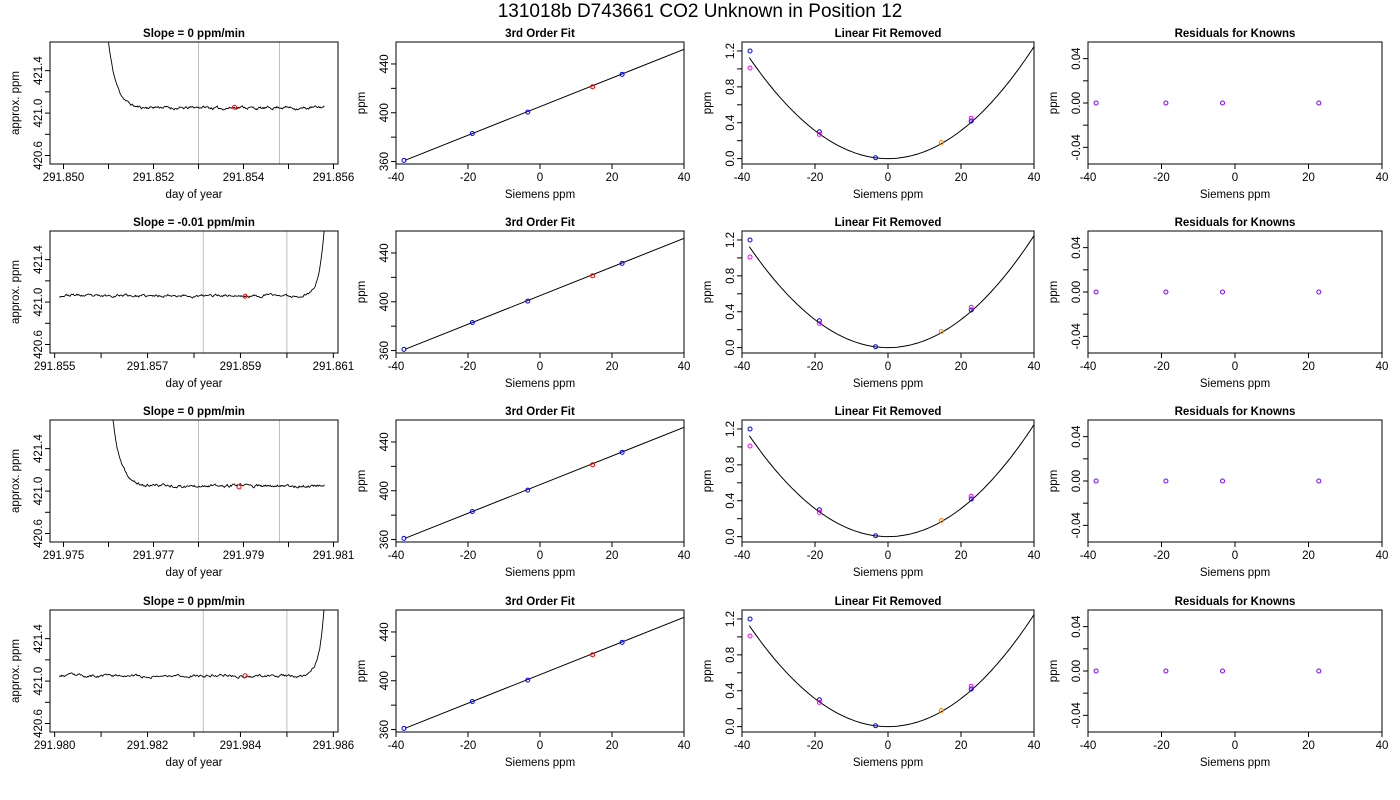 The height and width of the screenshot is (800, 1400). I want to click on x-tick-label: 291.859, so click(241, 367).